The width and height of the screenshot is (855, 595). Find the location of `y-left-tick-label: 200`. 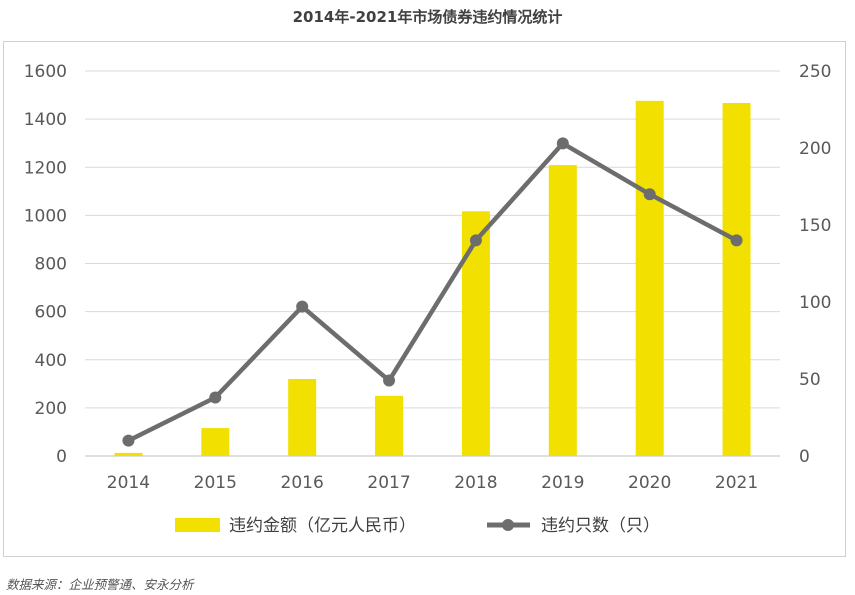

y-left-tick-label: 200 is located at coordinates (51, 409).